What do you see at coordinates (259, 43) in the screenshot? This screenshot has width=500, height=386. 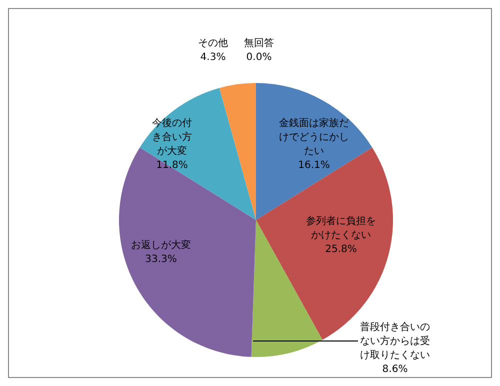 I see `category-label: 無回答` at bounding box center [259, 43].